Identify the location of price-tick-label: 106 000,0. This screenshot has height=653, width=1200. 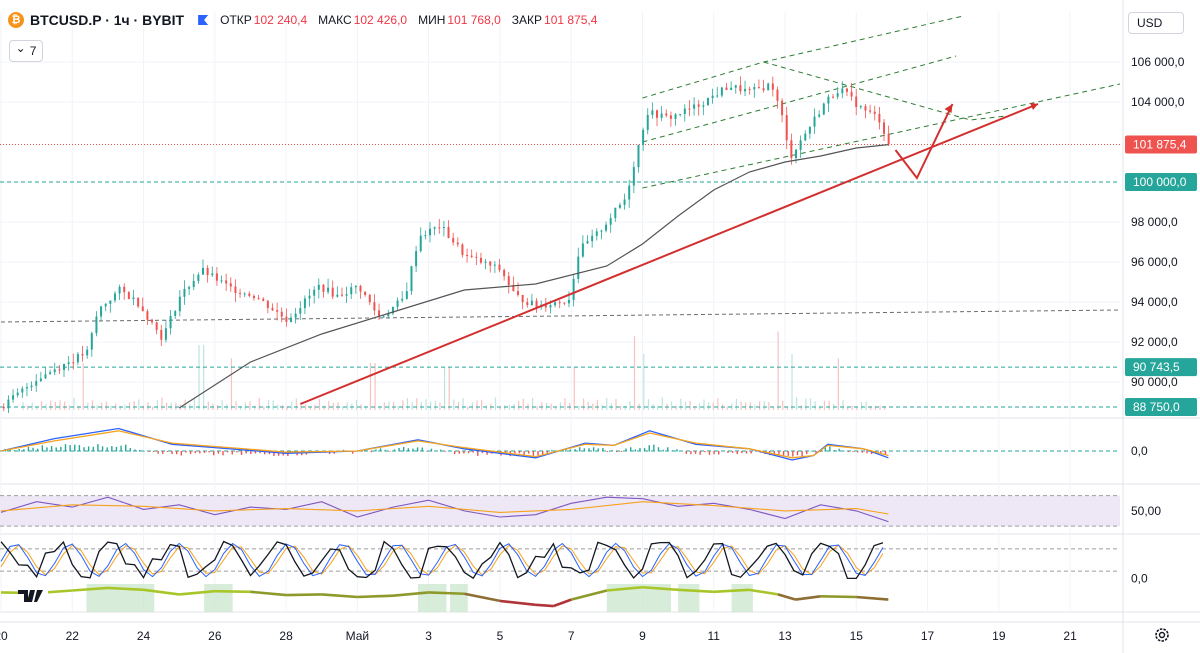
(1158, 62).